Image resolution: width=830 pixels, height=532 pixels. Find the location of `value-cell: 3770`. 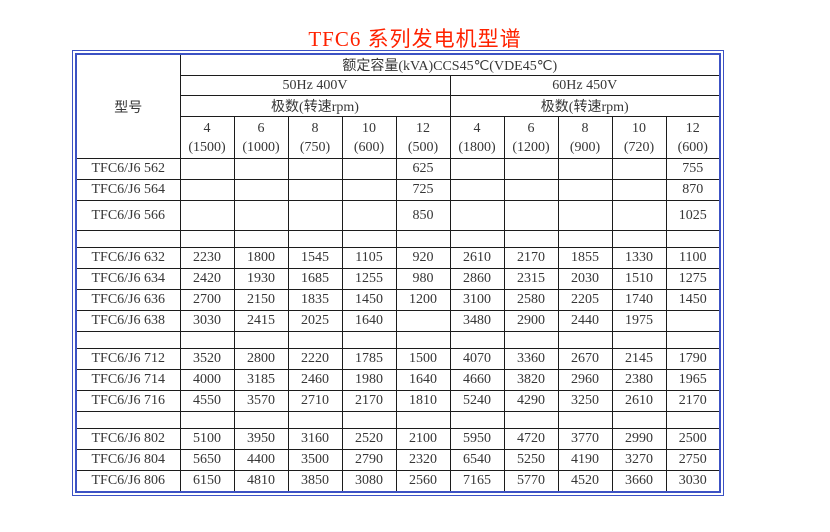

value-cell: 3770 is located at coordinates (585, 439).